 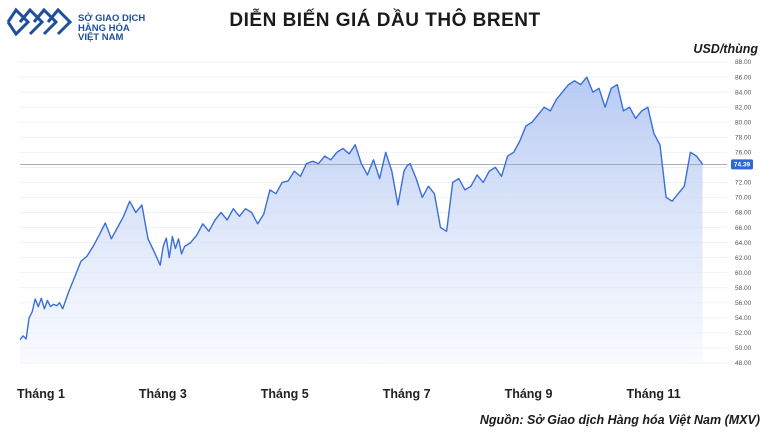 I want to click on y-tick-label: 78.00, so click(x=743, y=137).